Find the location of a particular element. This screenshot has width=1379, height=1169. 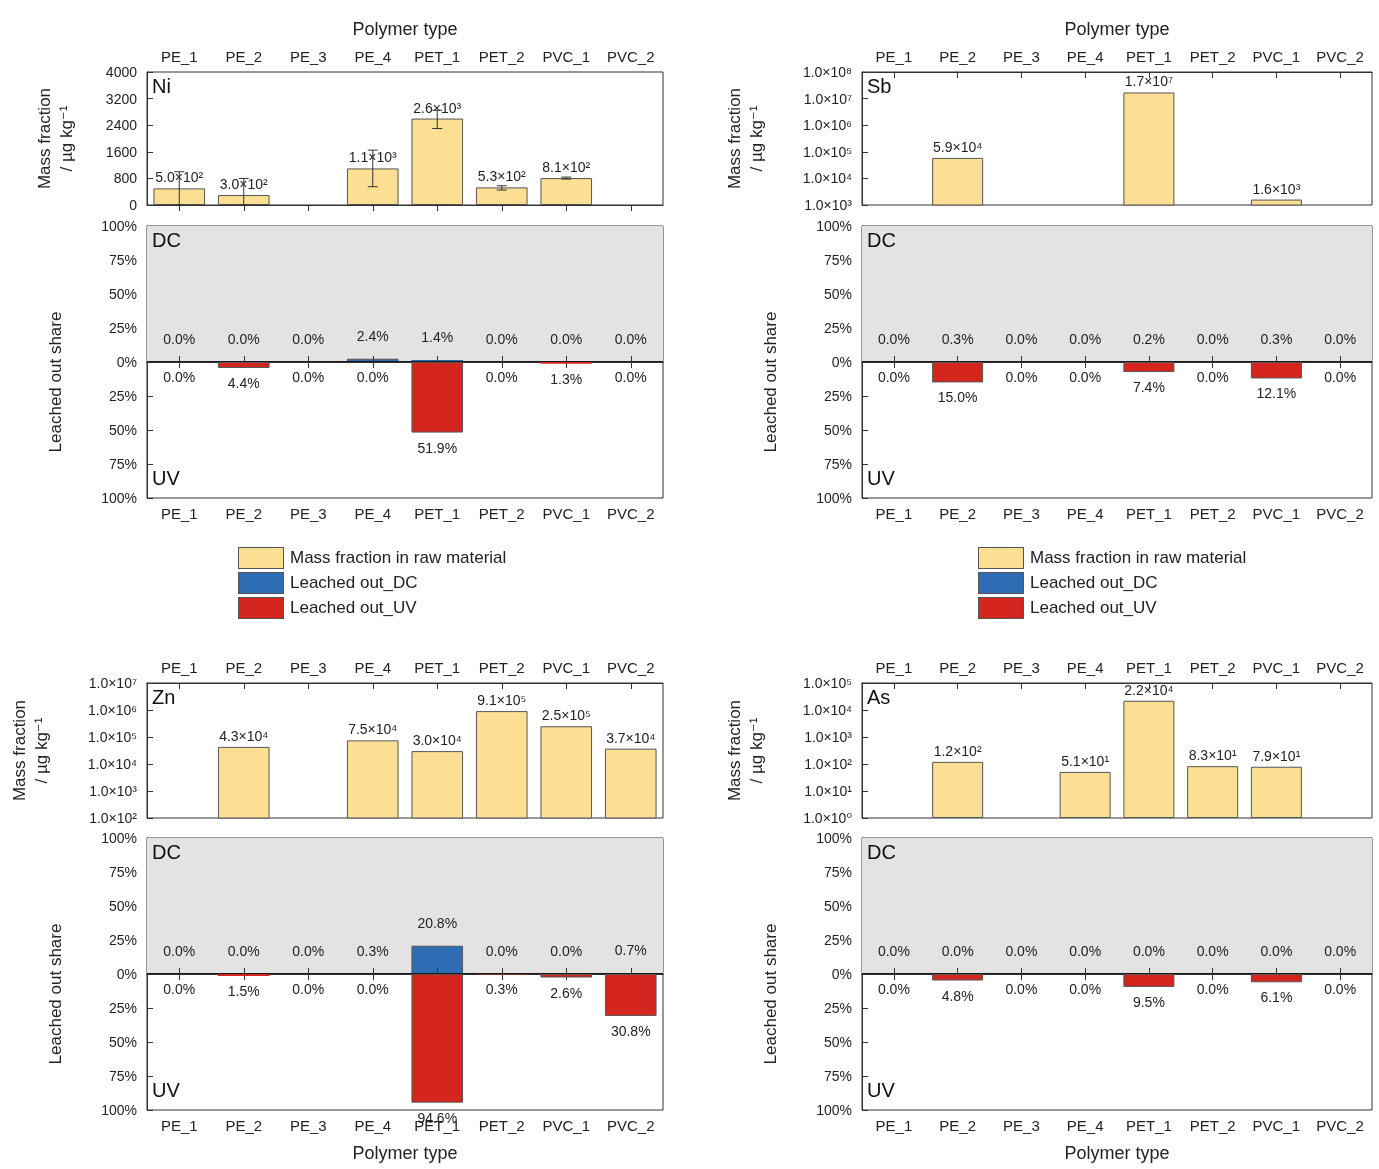

data-label: 15.0% is located at coordinates (957, 397).